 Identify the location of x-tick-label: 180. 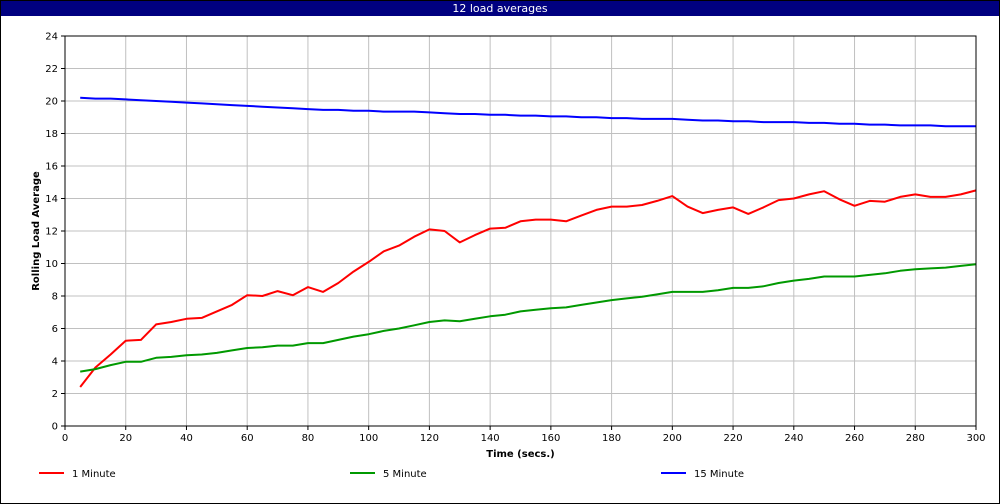
(611, 438).